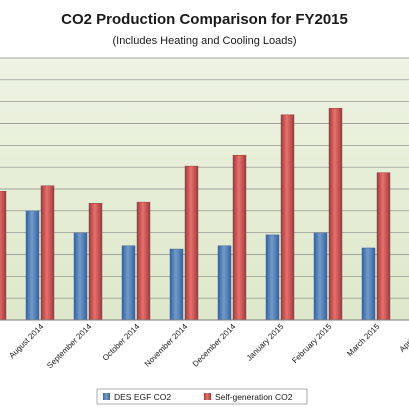  Describe the element at coordinates (214, 345) in the screenshot. I see `x-tick-label: December 2014` at that location.